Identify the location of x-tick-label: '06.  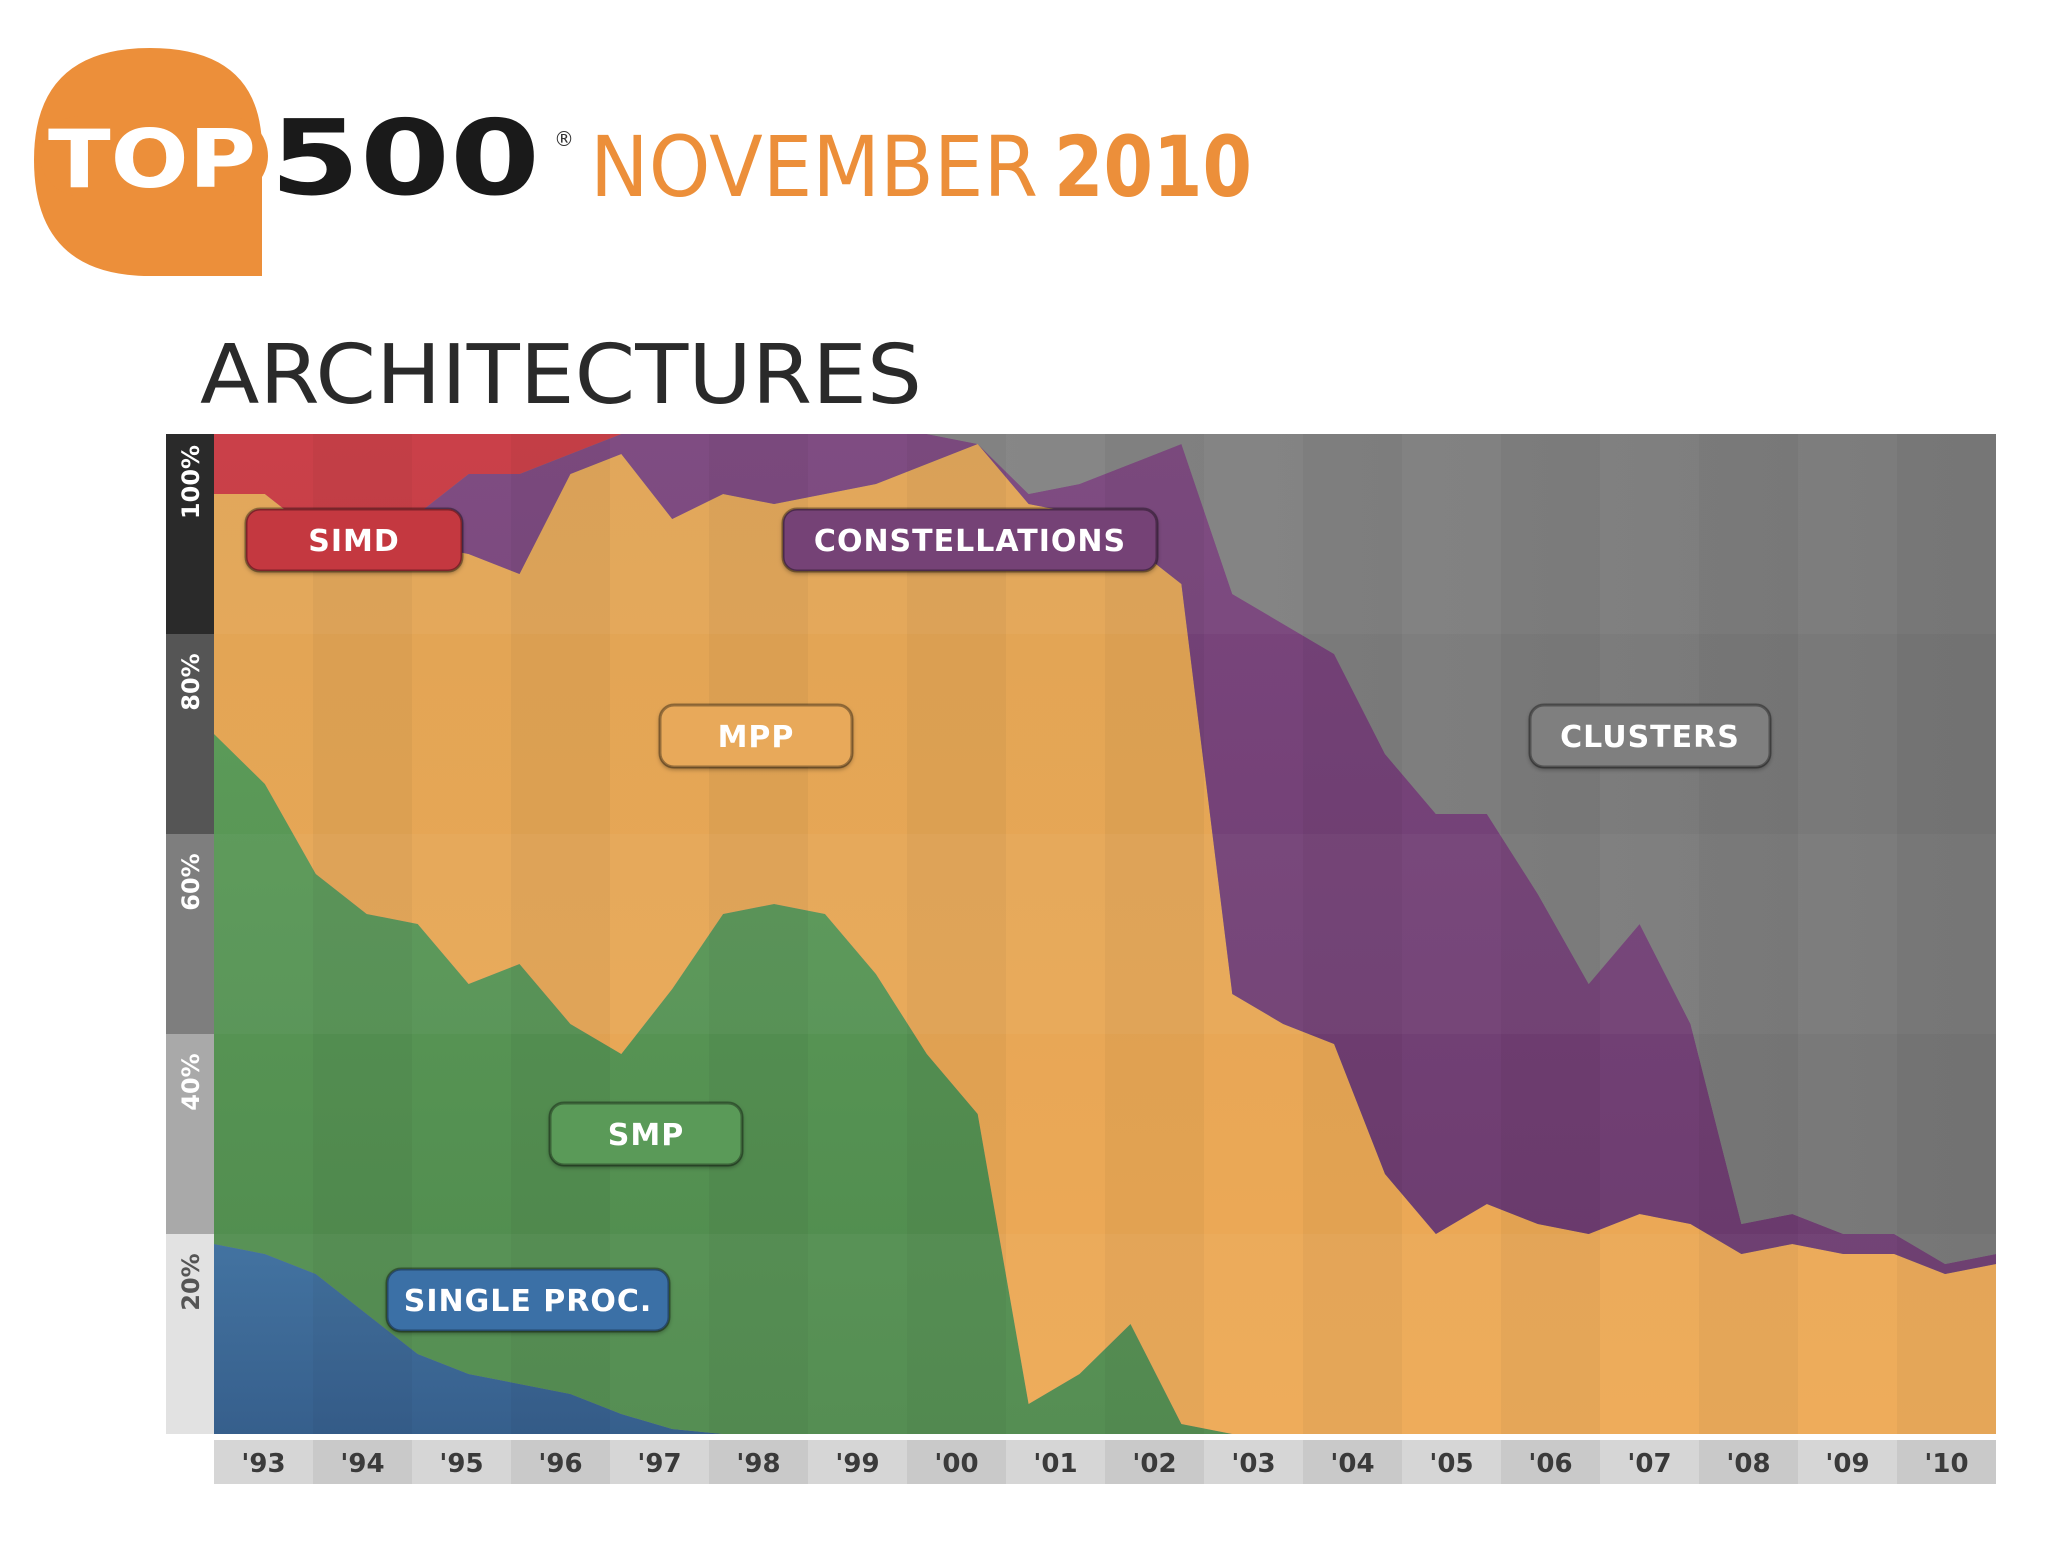
(1550, 1464).